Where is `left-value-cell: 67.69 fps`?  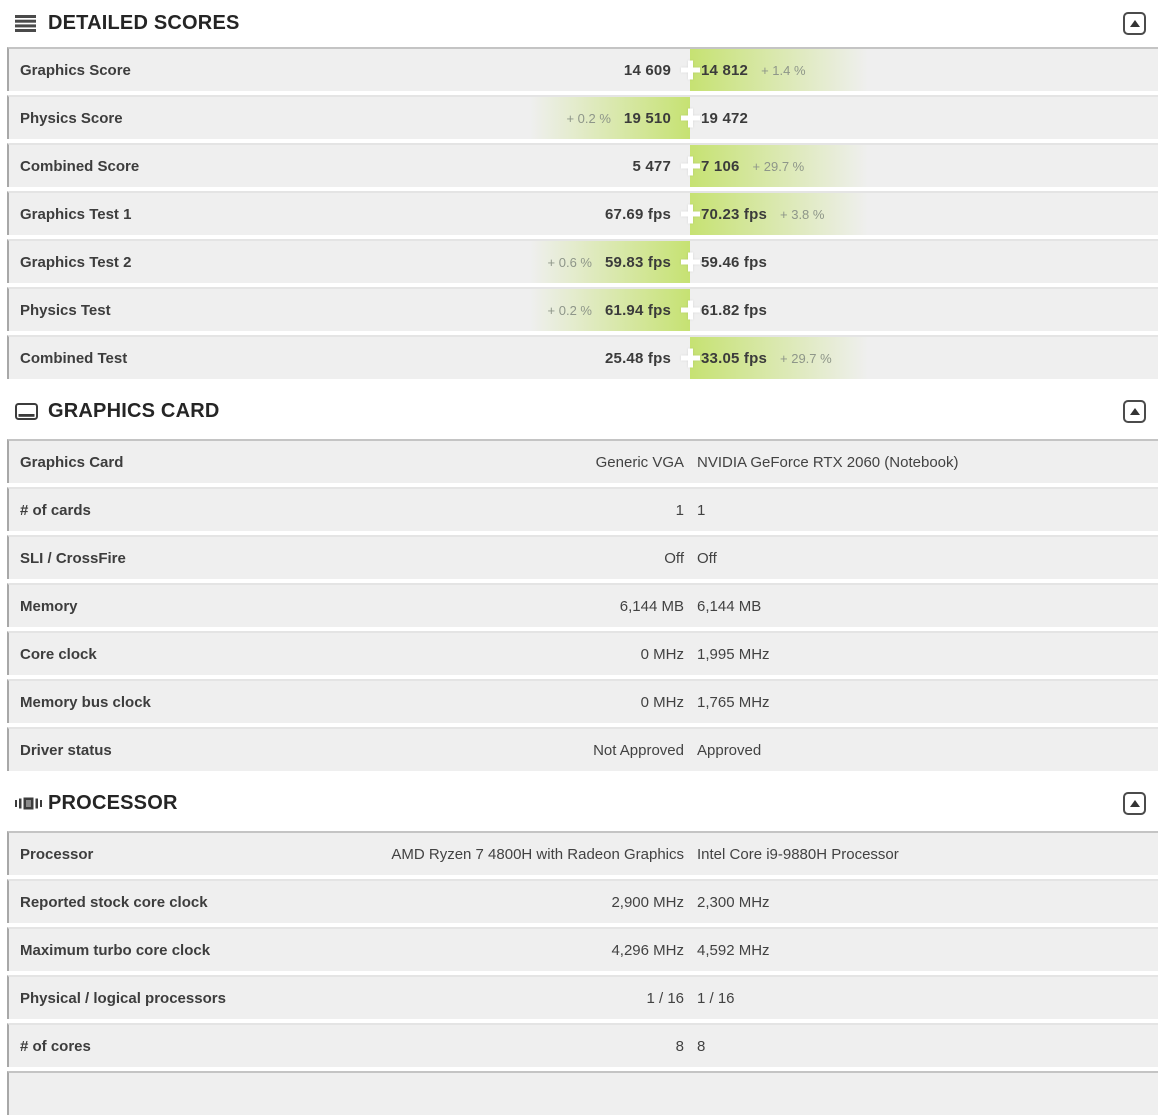 left-value-cell: 67.69 fps is located at coordinates (349, 214).